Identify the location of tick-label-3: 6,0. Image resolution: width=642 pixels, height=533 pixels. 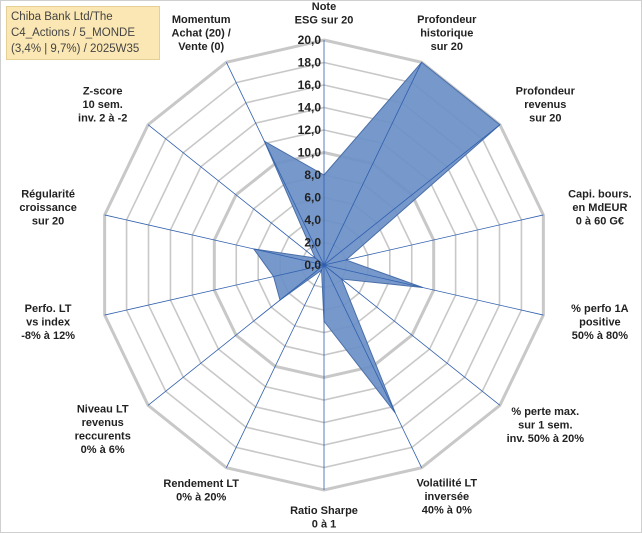
(312, 198).